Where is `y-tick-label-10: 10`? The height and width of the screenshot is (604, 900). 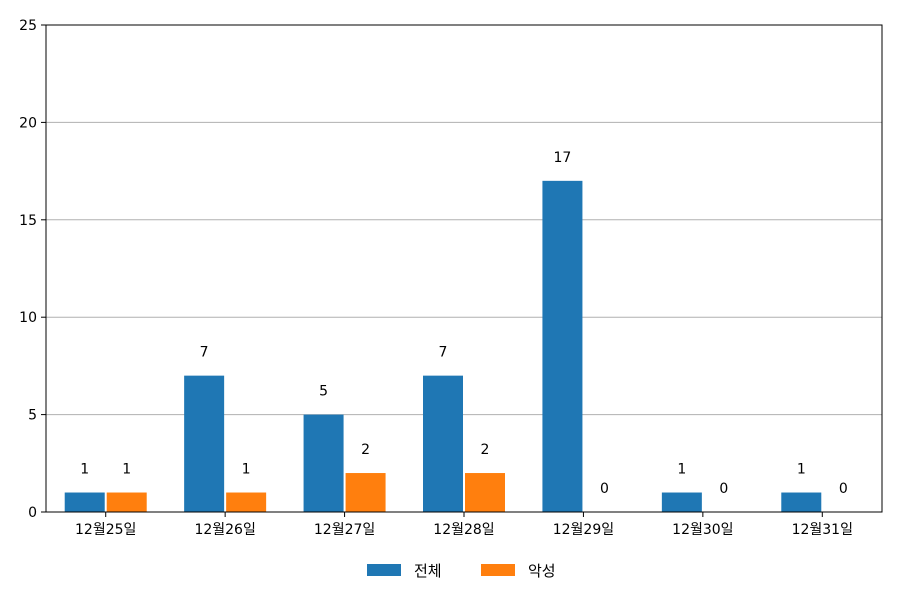
y-tick-label-10: 10 is located at coordinates (28, 318).